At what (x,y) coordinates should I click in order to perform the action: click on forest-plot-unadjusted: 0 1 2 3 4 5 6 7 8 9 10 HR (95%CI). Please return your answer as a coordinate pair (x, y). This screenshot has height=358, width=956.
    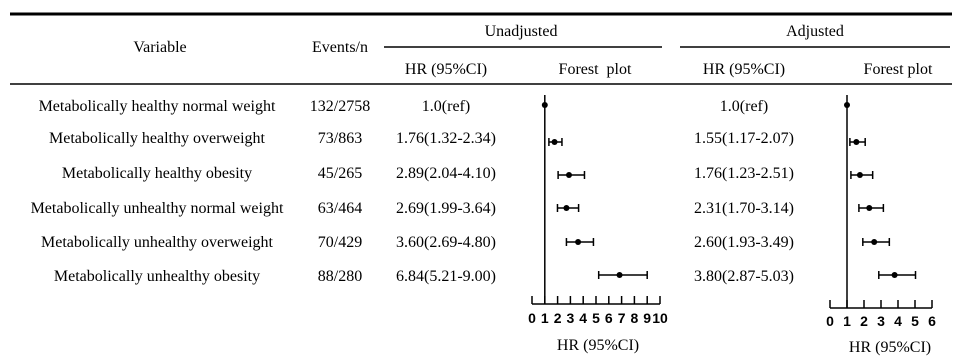
    Looking at the image, I should click on (598, 224).